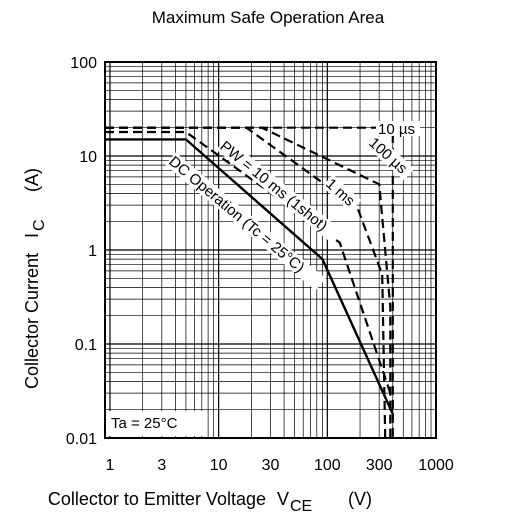 This screenshot has height=525, width=511. What do you see at coordinates (83, 63) in the screenshot?
I see `y-tick-label: 100` at bounding box center [83, 63].